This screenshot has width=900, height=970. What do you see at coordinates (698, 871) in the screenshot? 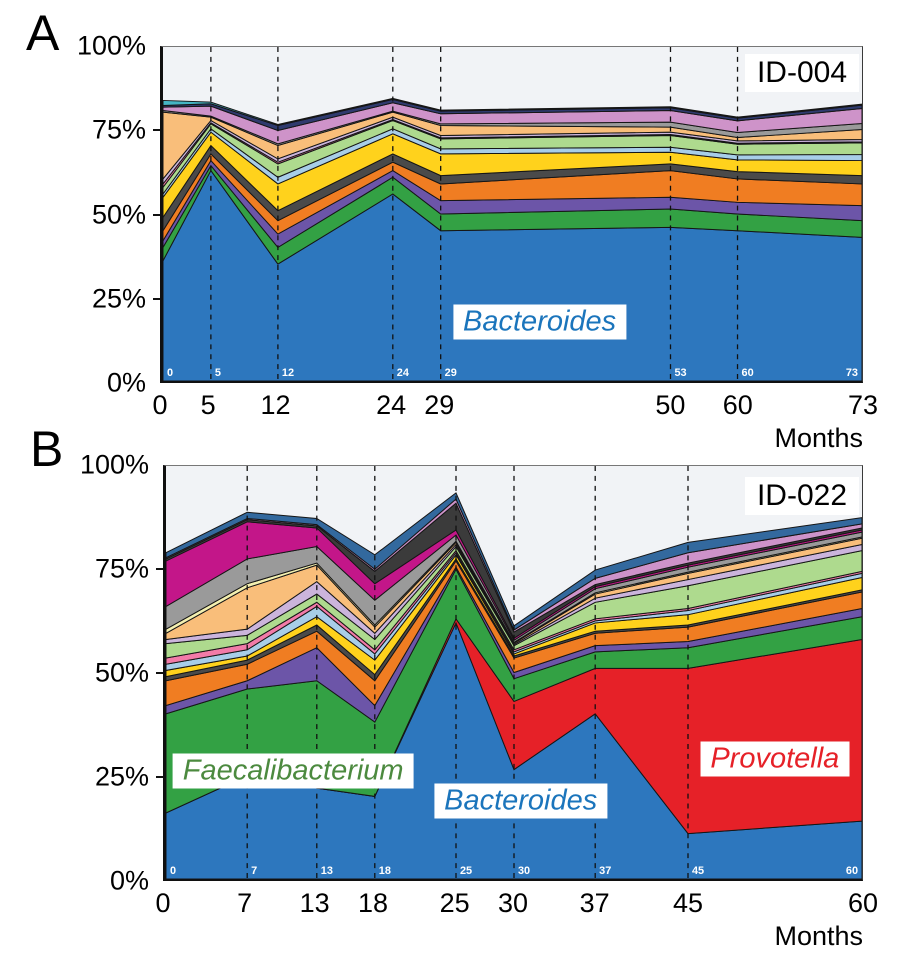
I see `inner-month-label: 45` at bounding box center [698, 871].